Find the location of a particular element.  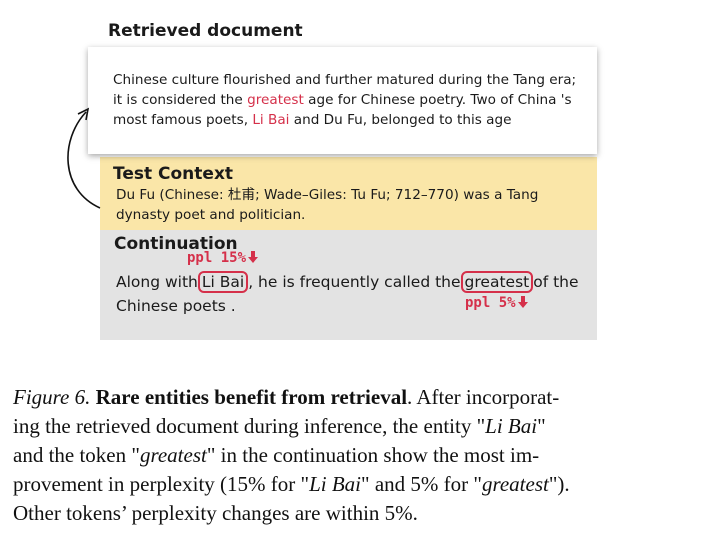

retrieved-document-card is located at coordinates (342, 100).